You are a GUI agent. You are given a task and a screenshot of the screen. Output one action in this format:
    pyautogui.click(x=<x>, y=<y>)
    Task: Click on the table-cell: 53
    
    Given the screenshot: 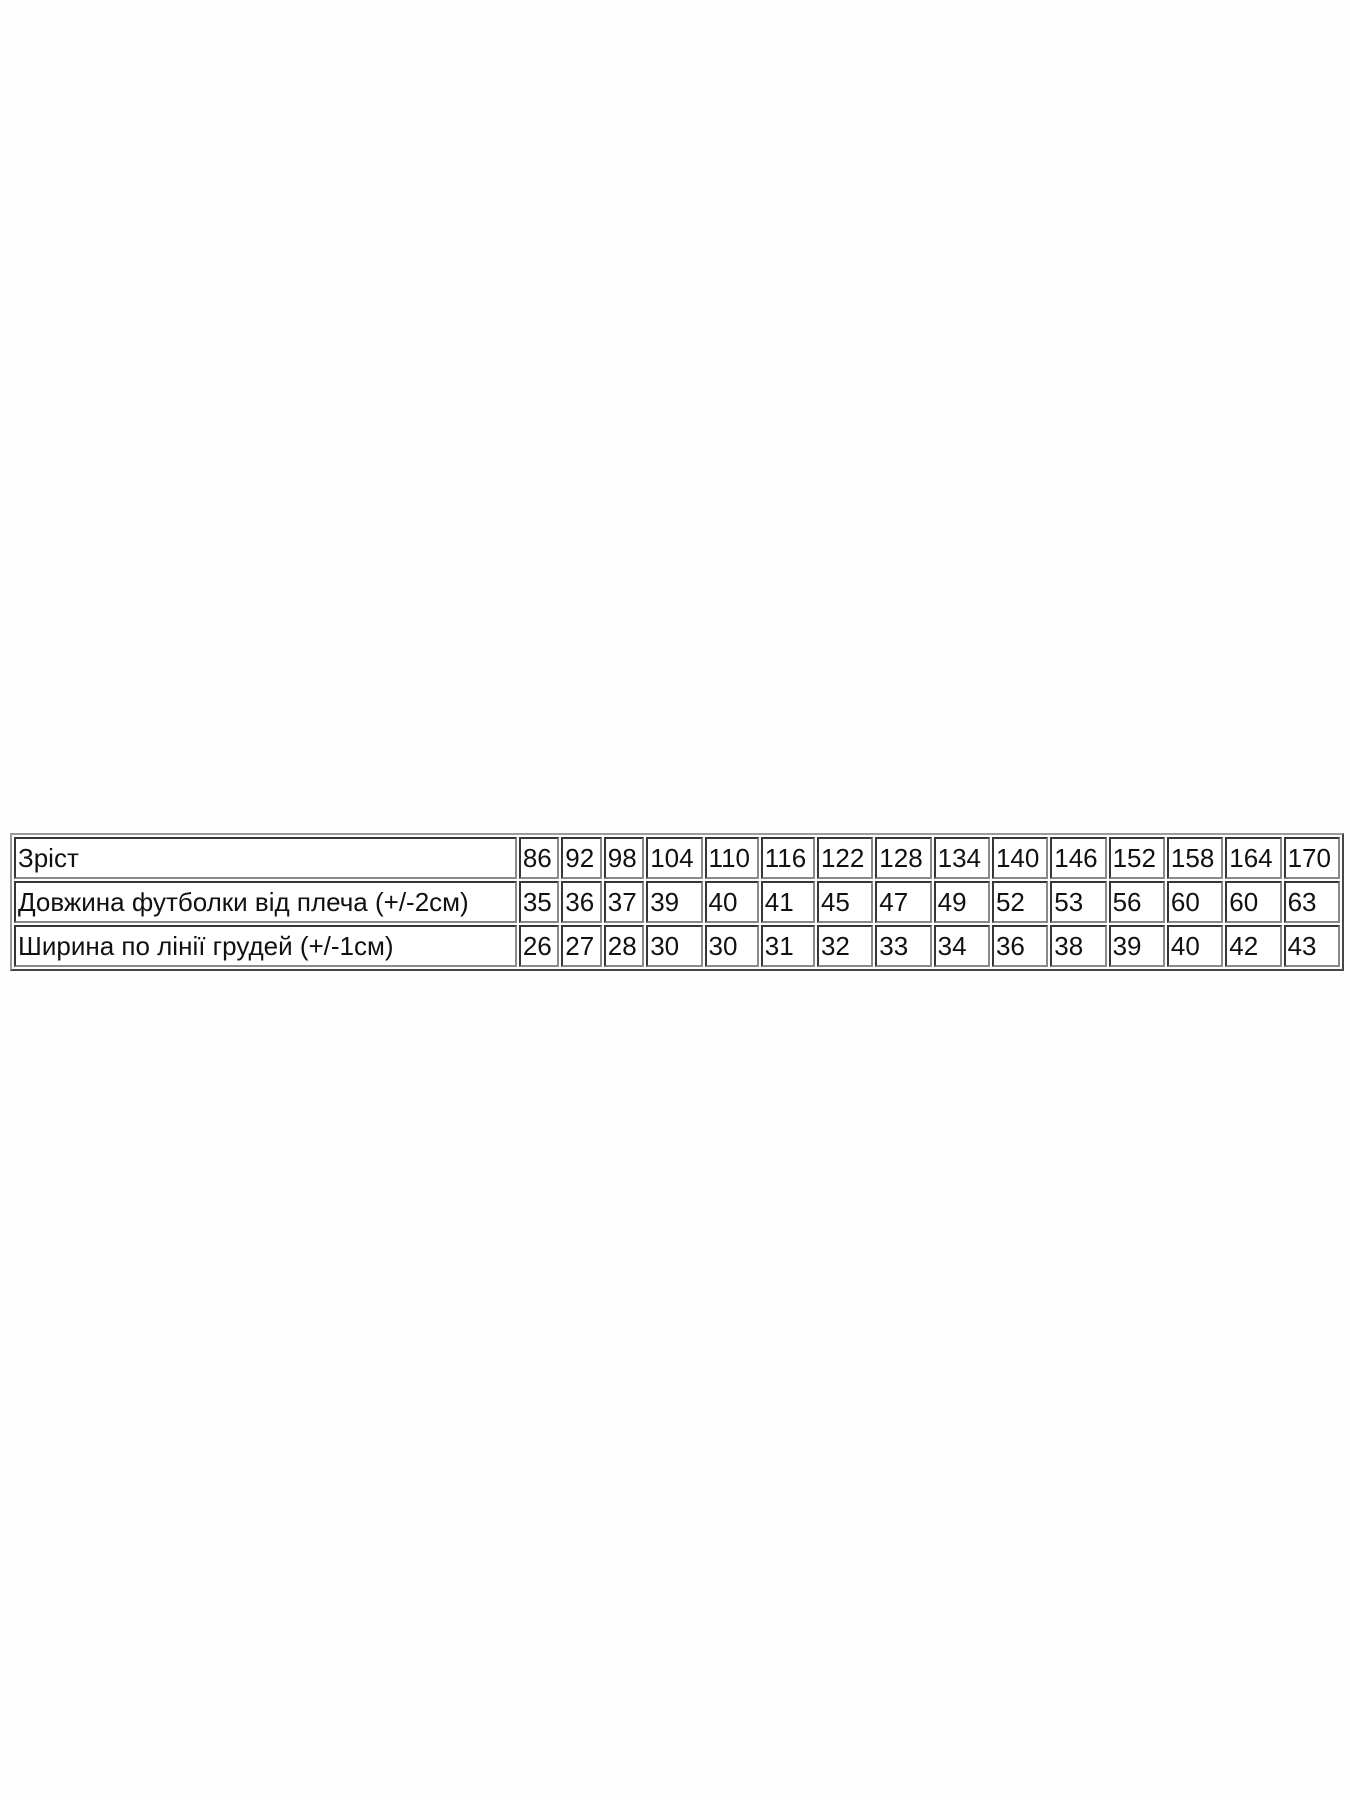 What is the action you would take?
    pyautogui.click(x=1078, y=902)
    